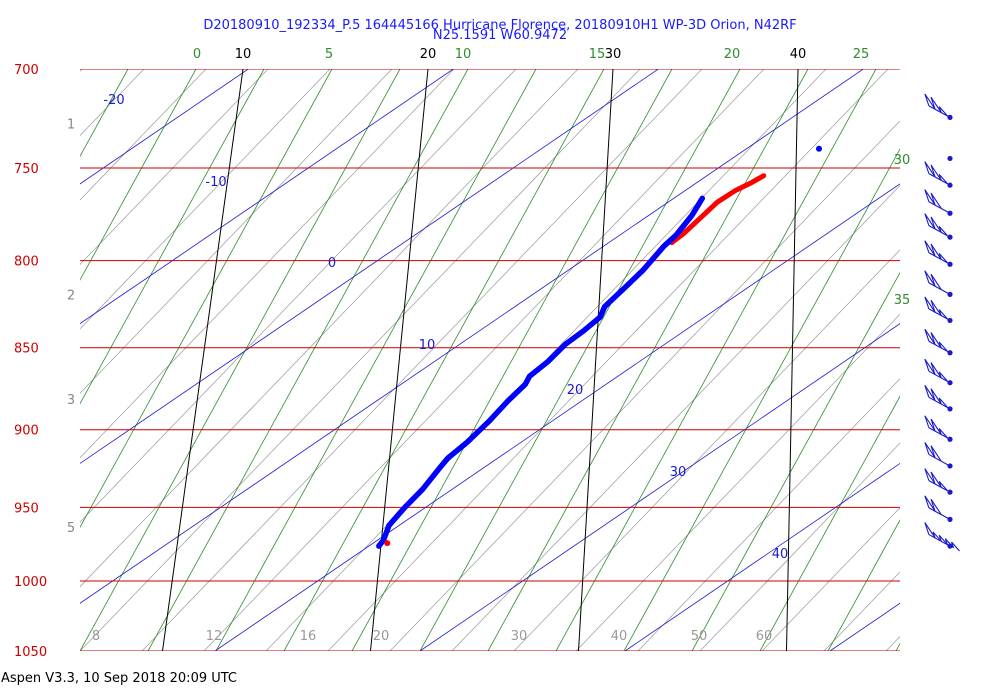 This screenshot has width=1000, height=700. I want to click on theta-e-label: 30, so click(902, 160).